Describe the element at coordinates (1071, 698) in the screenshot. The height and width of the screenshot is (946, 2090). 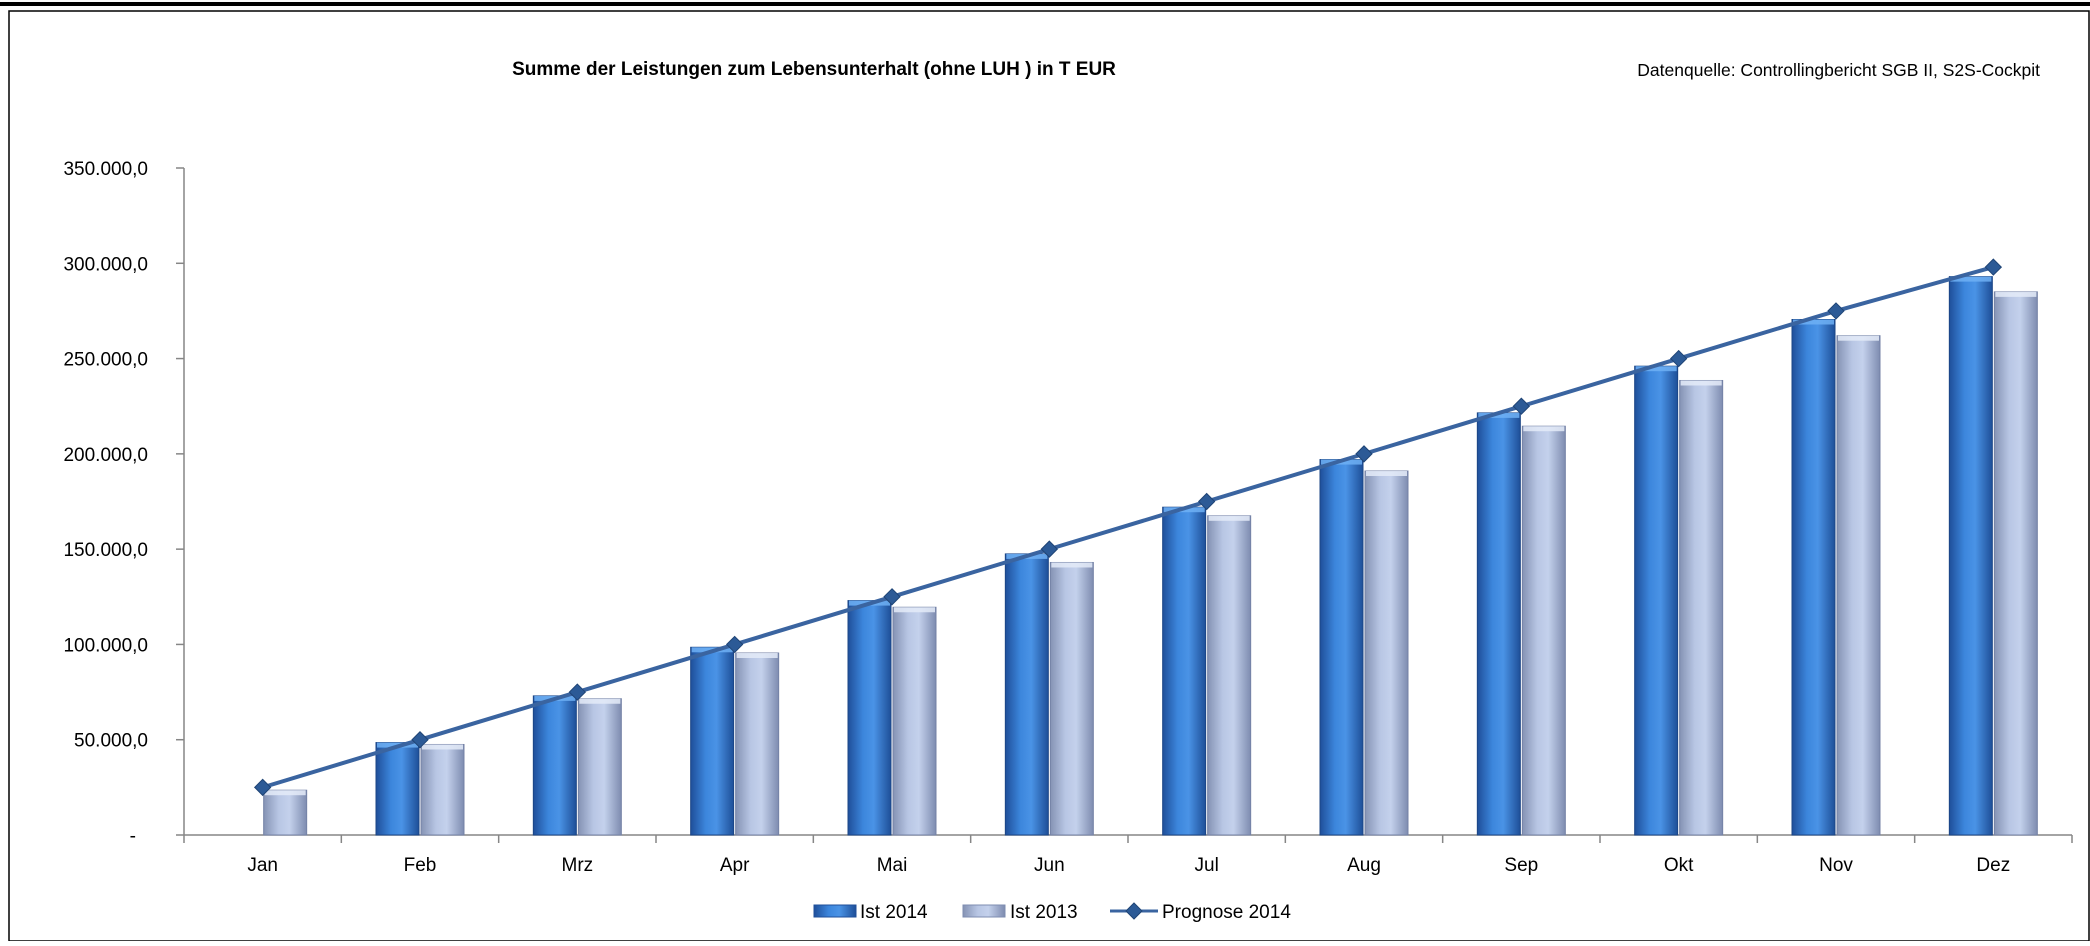
I see `bar-ist-2013-jun` at that location.